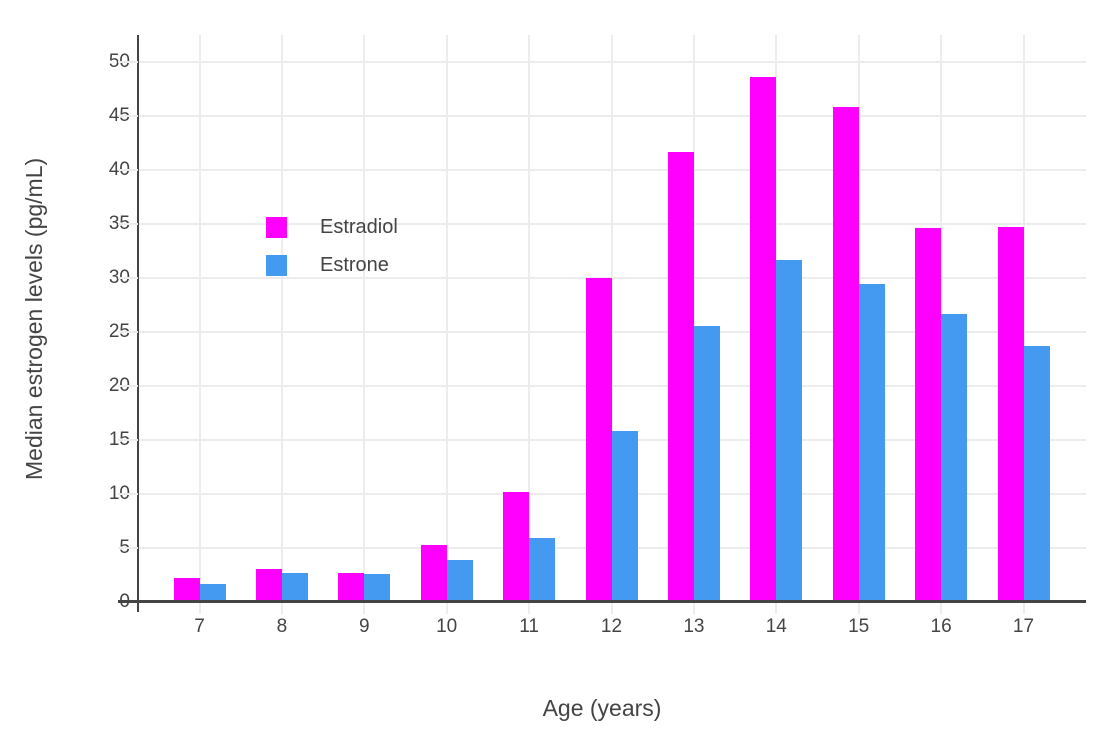  What do you see at coordinates (364, 626) in the screenshot?
I see `x-tick-label-9: 9` at bounding box center [364, 626].